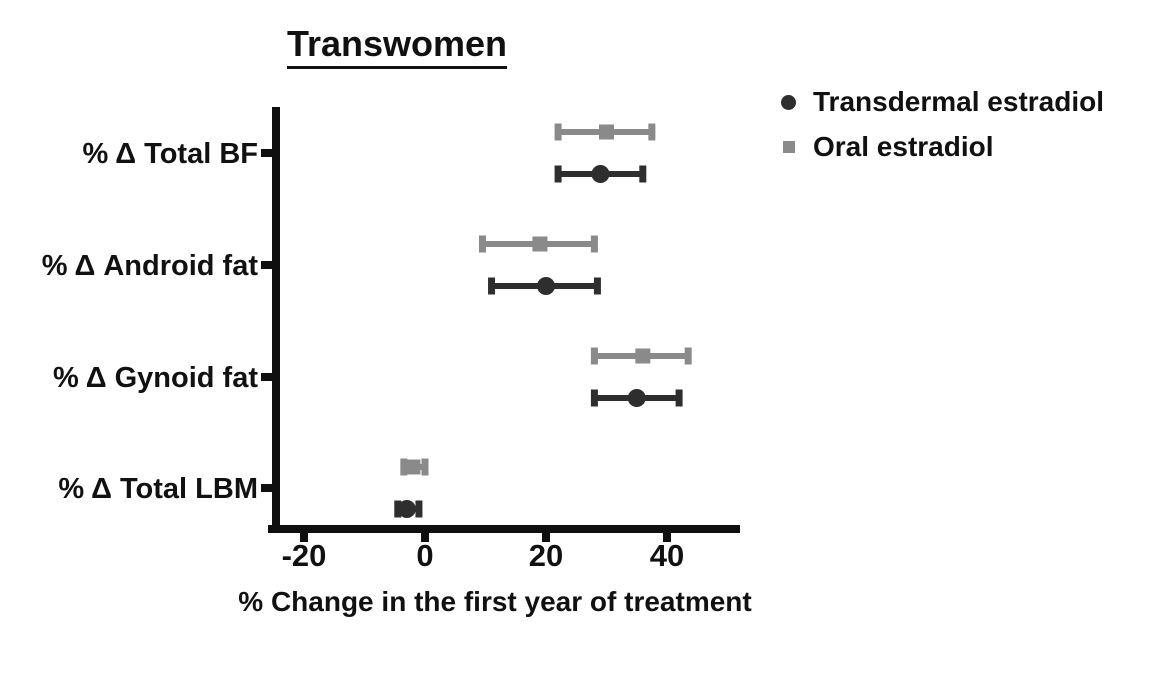 This screenshot has height=680, width=1153. Describe the element at coordinates (170, 154) in the screenshot. I see `category-label: % Δ Total BF` at that location.